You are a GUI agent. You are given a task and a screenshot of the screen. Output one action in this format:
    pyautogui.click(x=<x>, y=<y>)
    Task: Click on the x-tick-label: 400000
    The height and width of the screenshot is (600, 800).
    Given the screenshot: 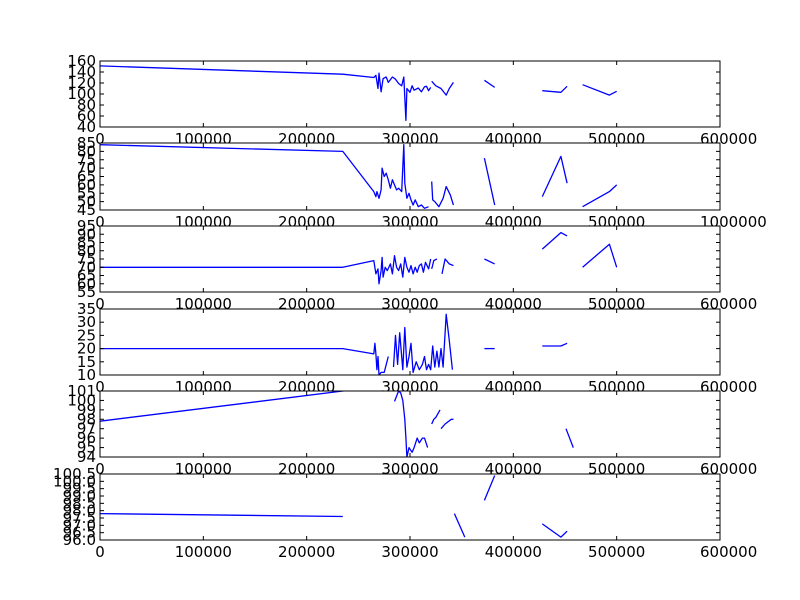 What is the action you would take?
    pyautogui.click(x=513, y=552)
    